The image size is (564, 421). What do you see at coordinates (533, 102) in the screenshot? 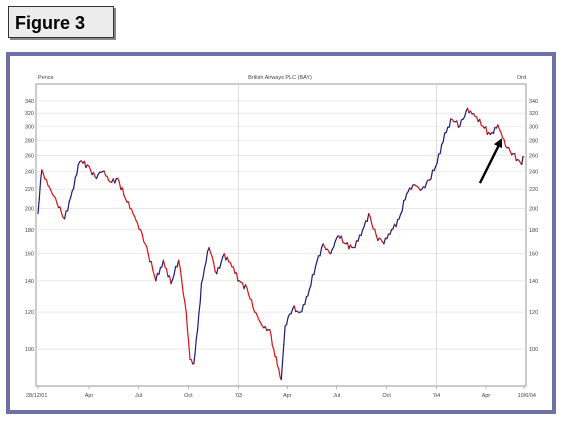
I see `y-tick-label-right: 340` at bounding box center [533, 102].